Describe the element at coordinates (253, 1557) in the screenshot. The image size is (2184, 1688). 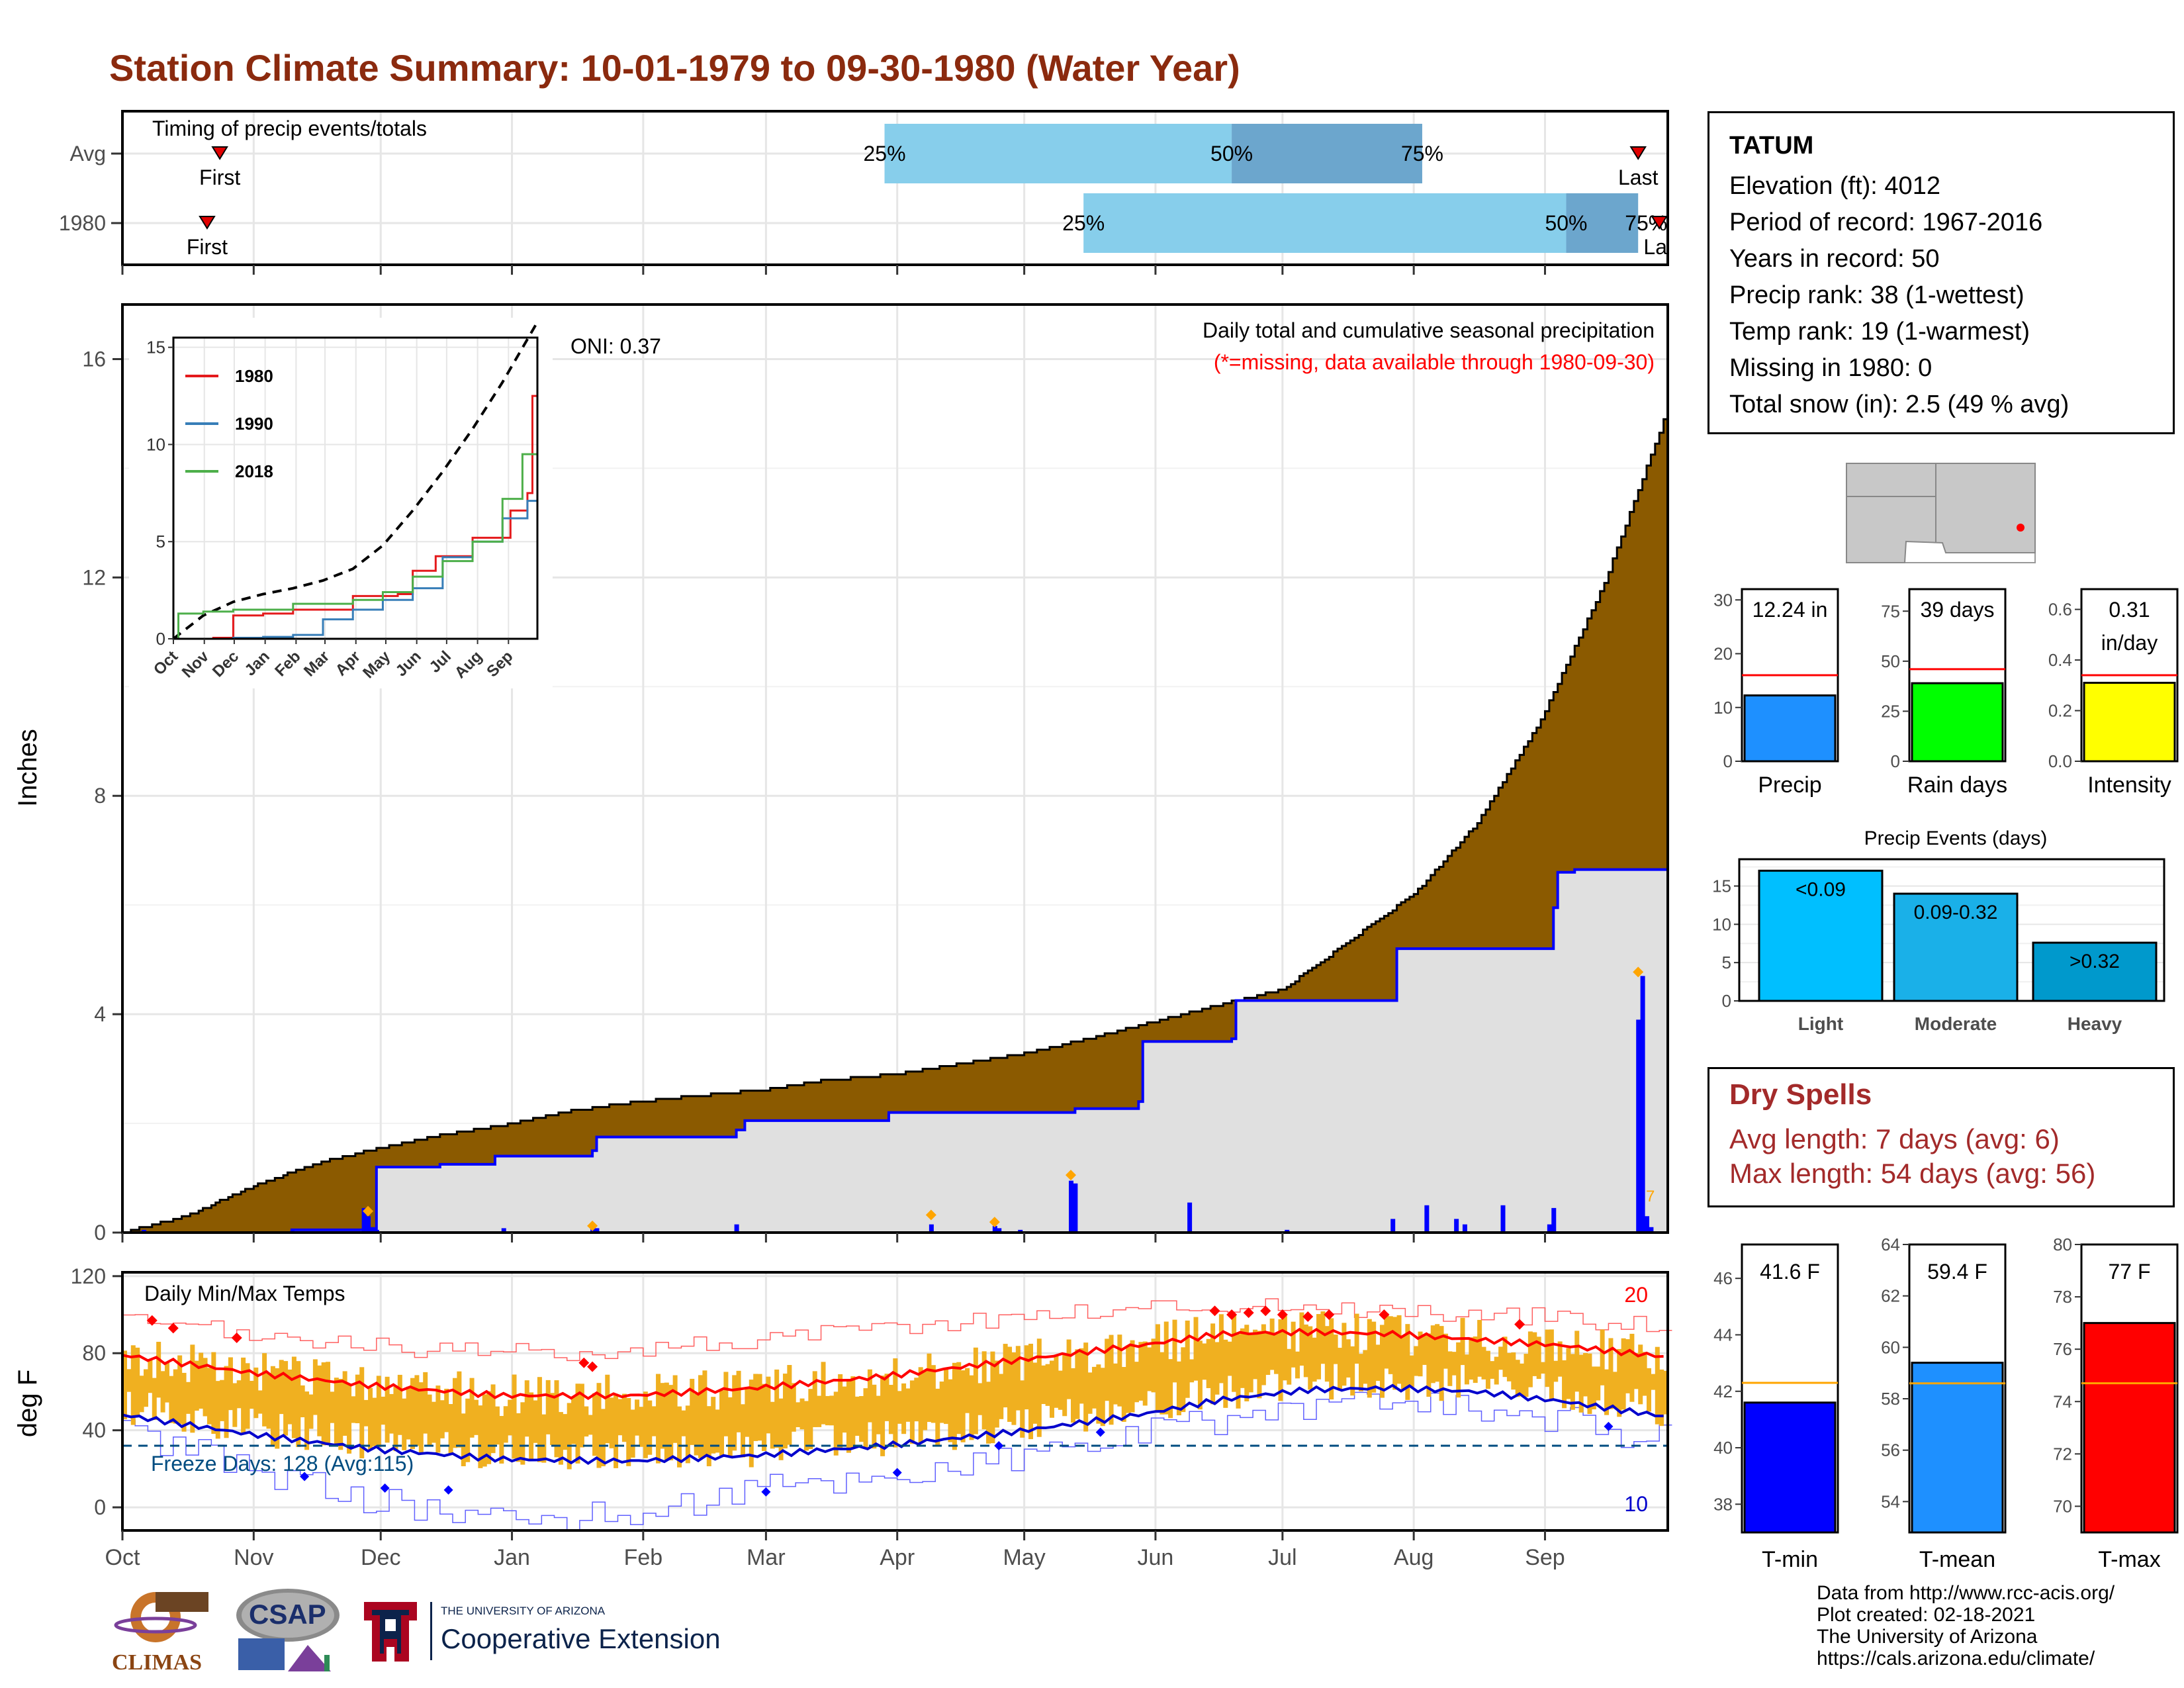
I see `temp-x-tick-label: Nov` at that location.